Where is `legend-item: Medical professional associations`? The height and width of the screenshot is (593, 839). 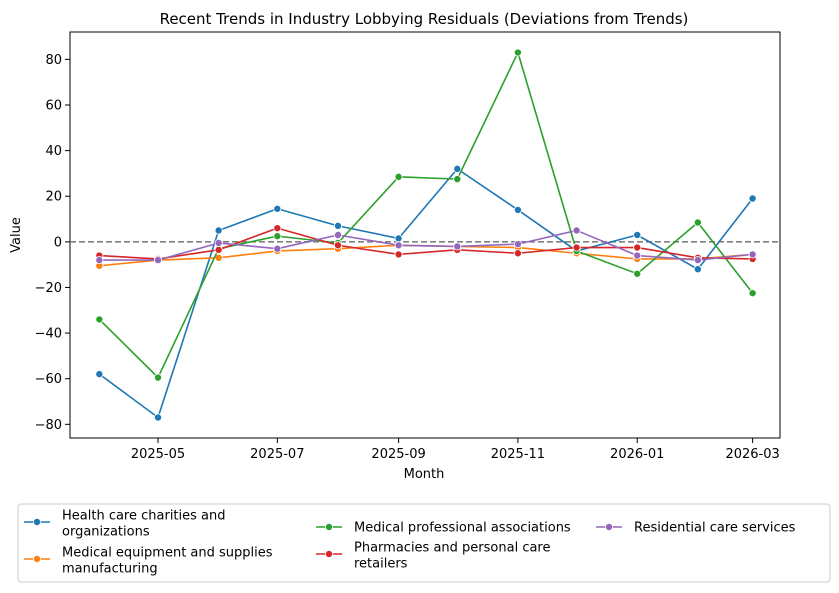 legend-item: Medical professional associations is located at coordinates (443, 528).